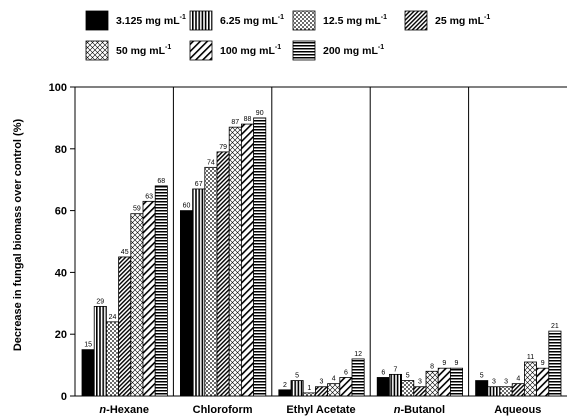 The width and height of the screenshot is (567, 417). I want to click on data-label: 15, so click(88, 345).